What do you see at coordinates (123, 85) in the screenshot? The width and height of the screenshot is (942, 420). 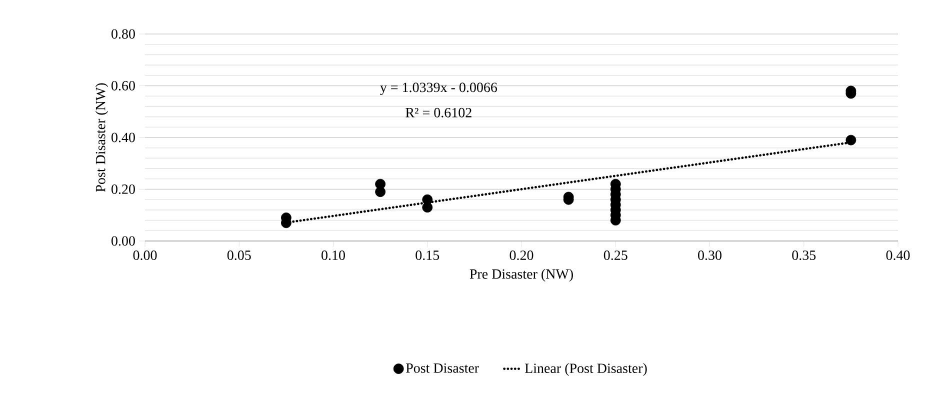 I see `y-tick-label: 0.60` at bounding box center [123, 85].